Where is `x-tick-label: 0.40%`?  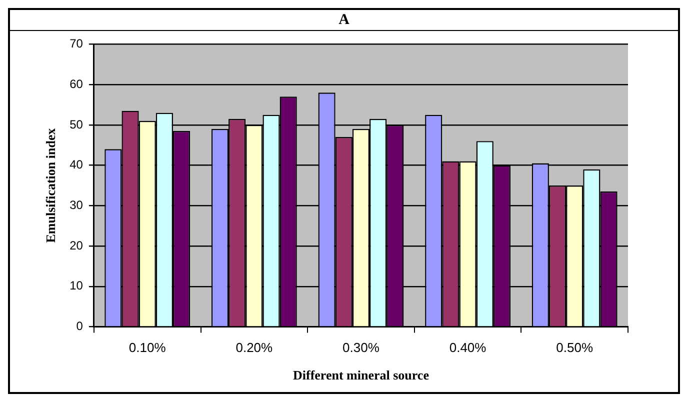 x-tick-label: 0.40% is located at coordinates (468, 348).